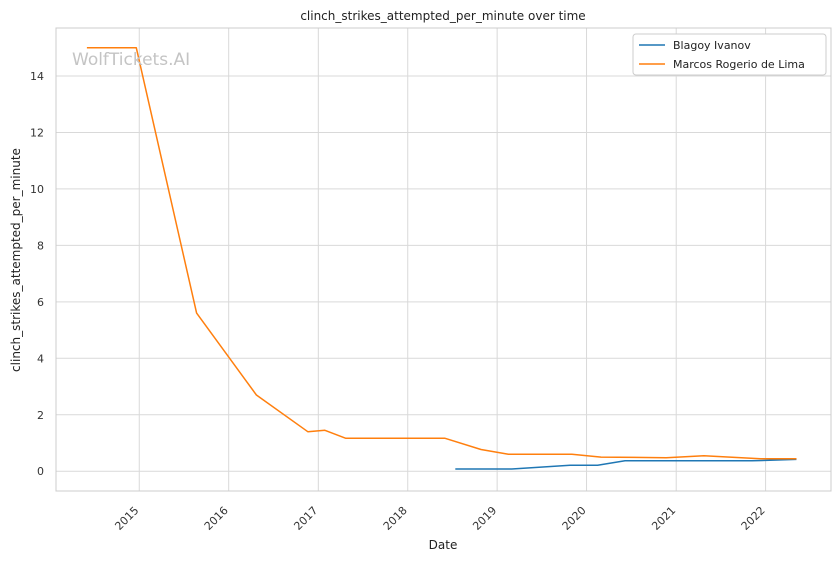 Image resolution: width=840 pixels, height=561 pixels. I want to click on y-axis-title: clinch_strikes_attempted_per_minute, so click(16, 260).